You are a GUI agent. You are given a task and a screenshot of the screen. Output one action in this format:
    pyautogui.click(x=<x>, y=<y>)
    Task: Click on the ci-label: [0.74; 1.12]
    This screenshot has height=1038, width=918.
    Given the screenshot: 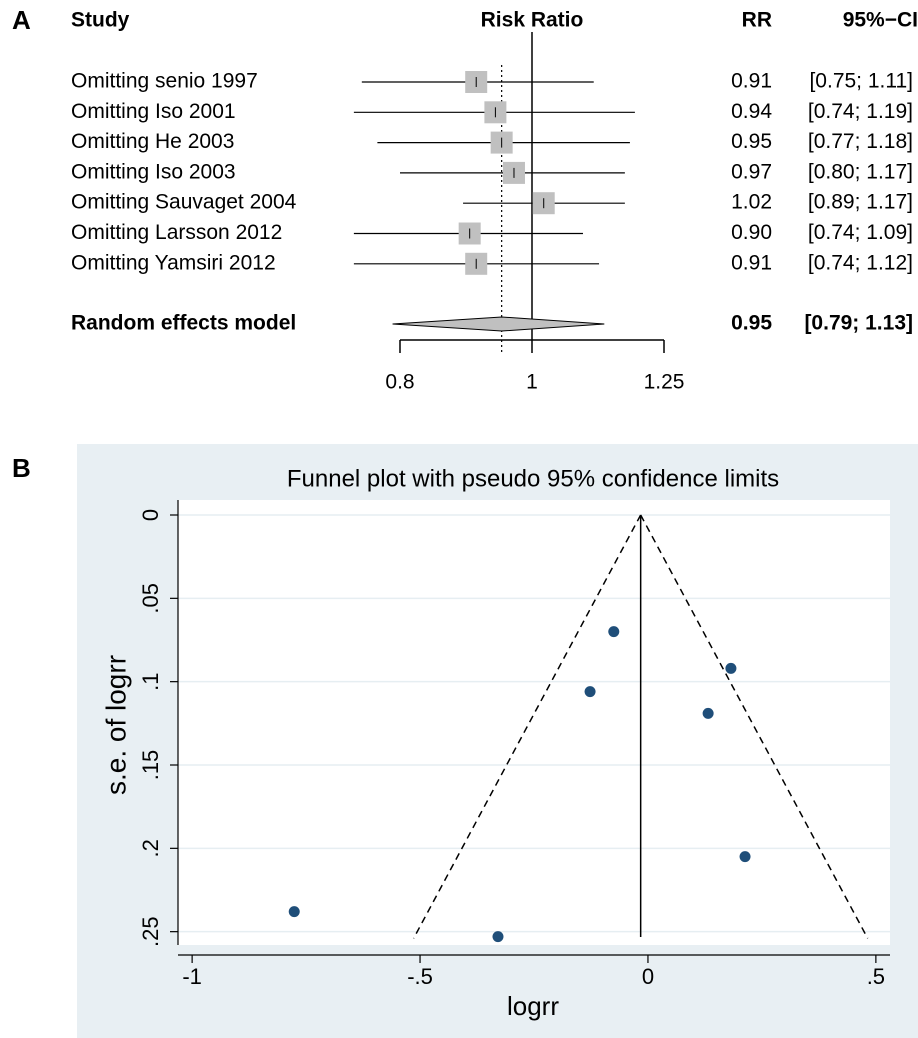 What is the action you would take?
    pyautogui.click(x=860, y=262)
    